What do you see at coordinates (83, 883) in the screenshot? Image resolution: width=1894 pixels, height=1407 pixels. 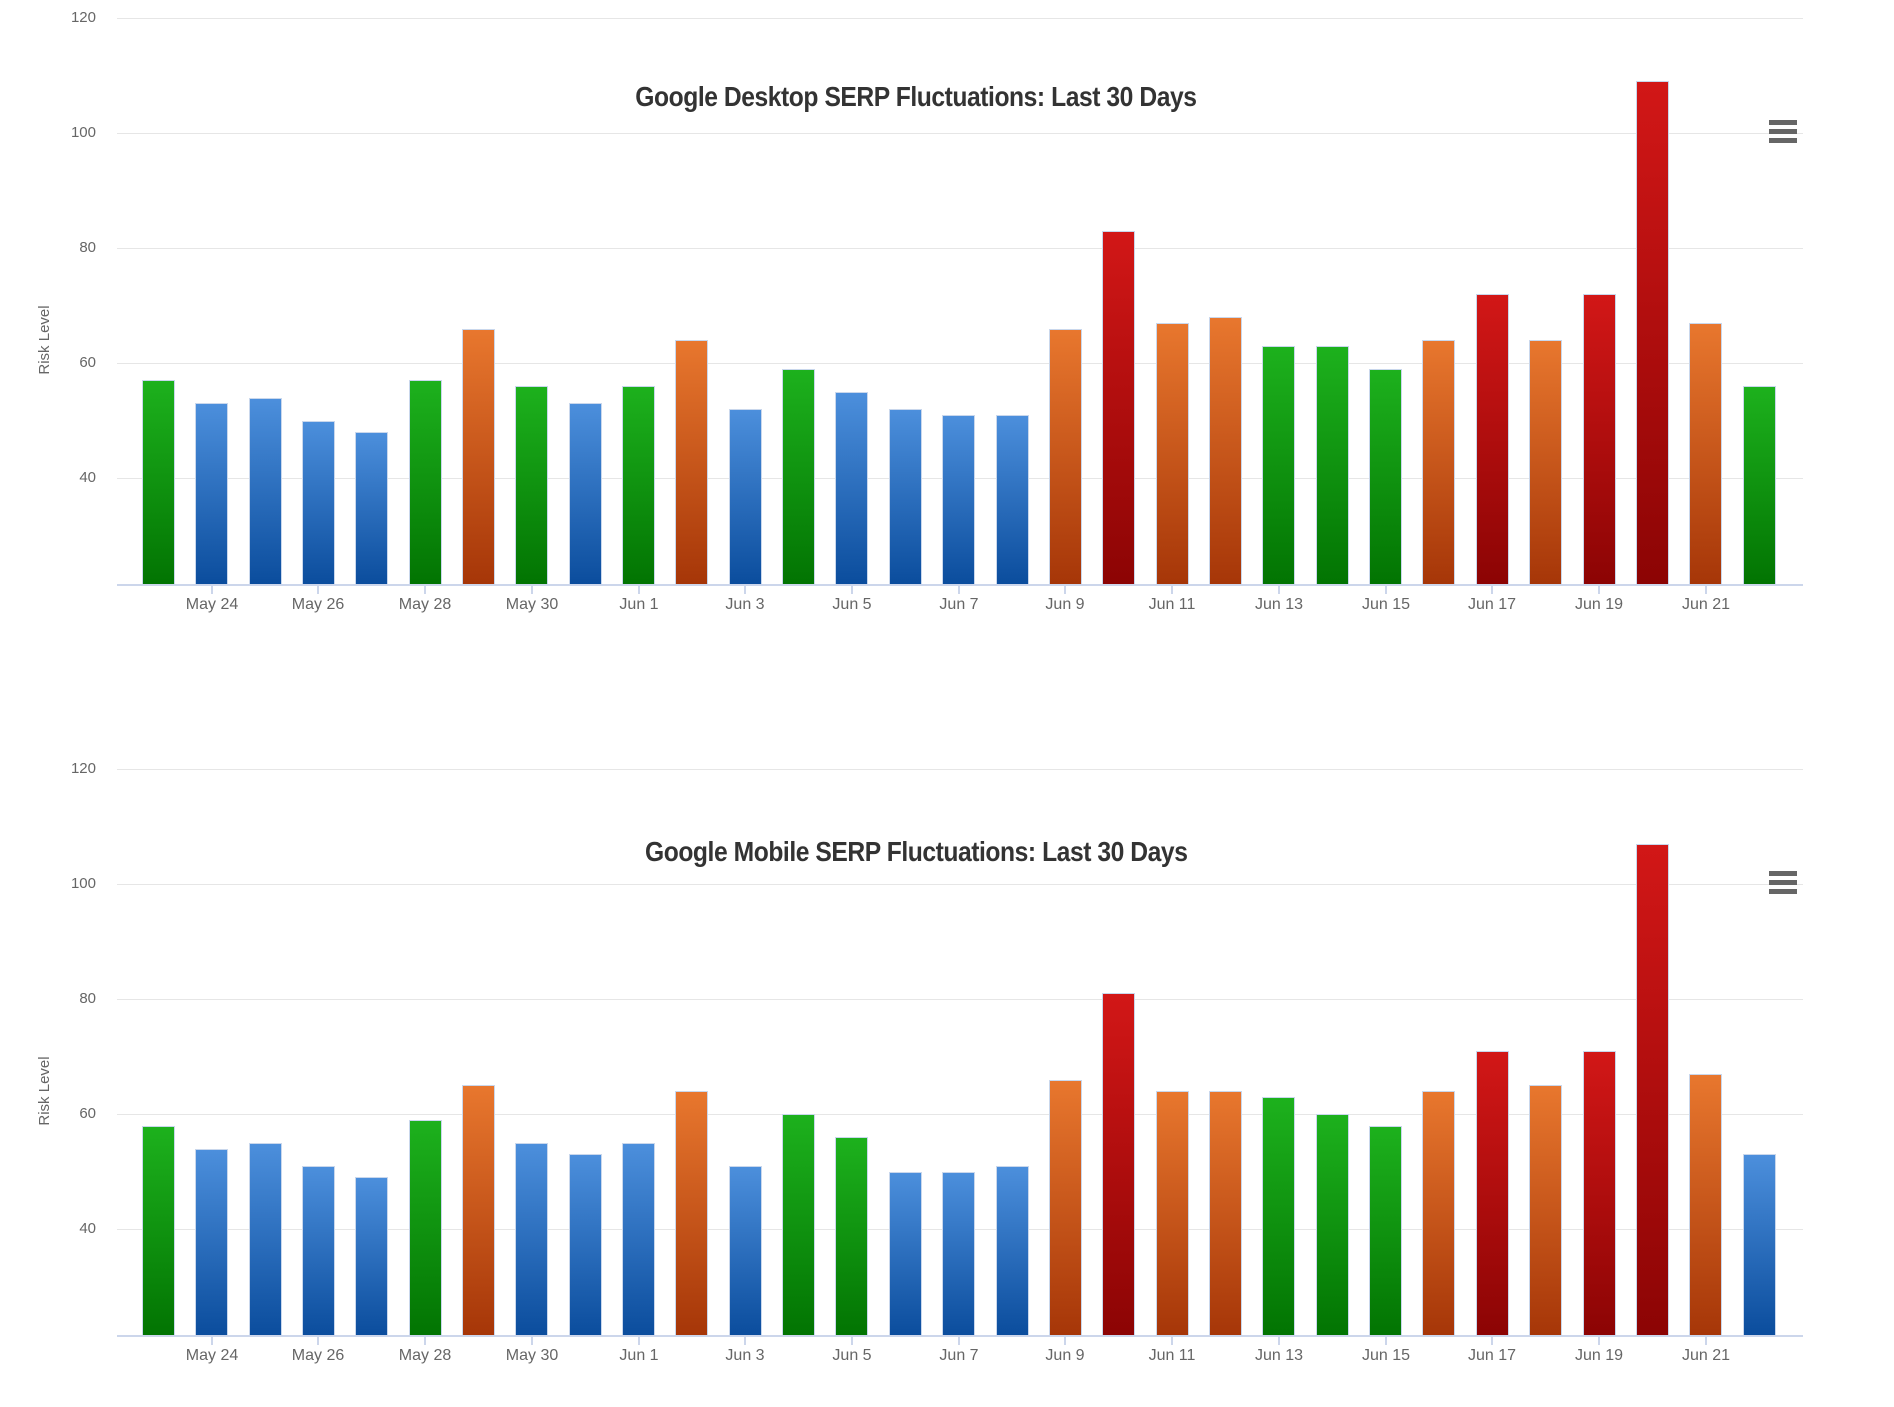 I see `y-tick-label: 100` at bounding box center [83, 883].